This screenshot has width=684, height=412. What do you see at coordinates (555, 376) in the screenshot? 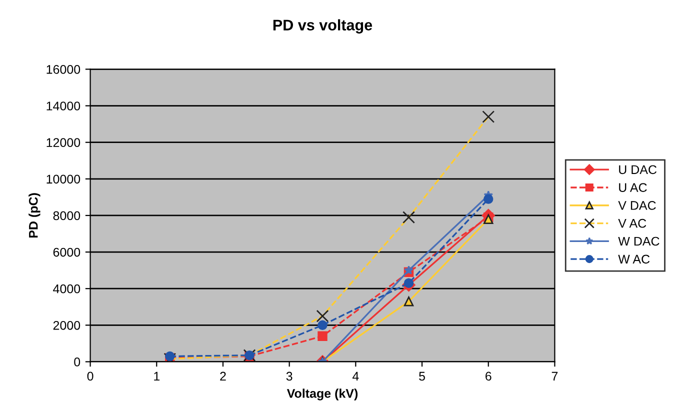
I see `x-tick-label: 7` at bounding box center [555, 376].